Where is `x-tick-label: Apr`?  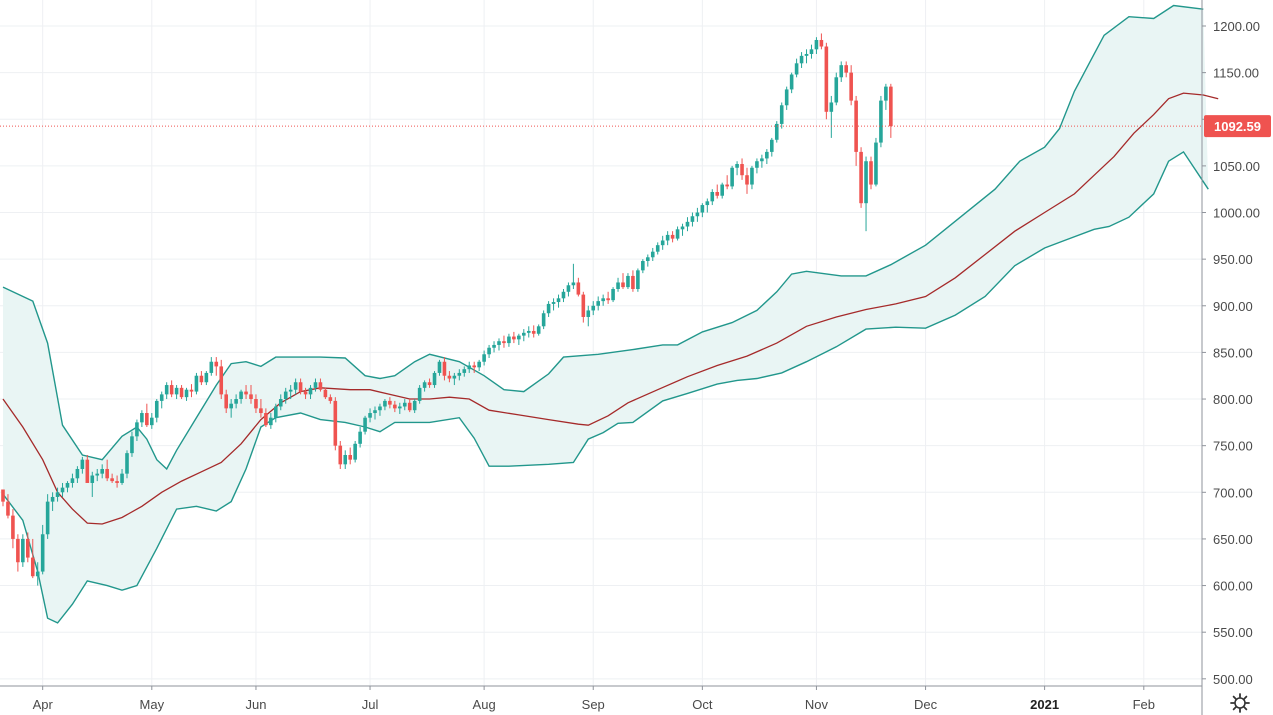 x-tick-label: Apr is located at coordinates (43, 704).